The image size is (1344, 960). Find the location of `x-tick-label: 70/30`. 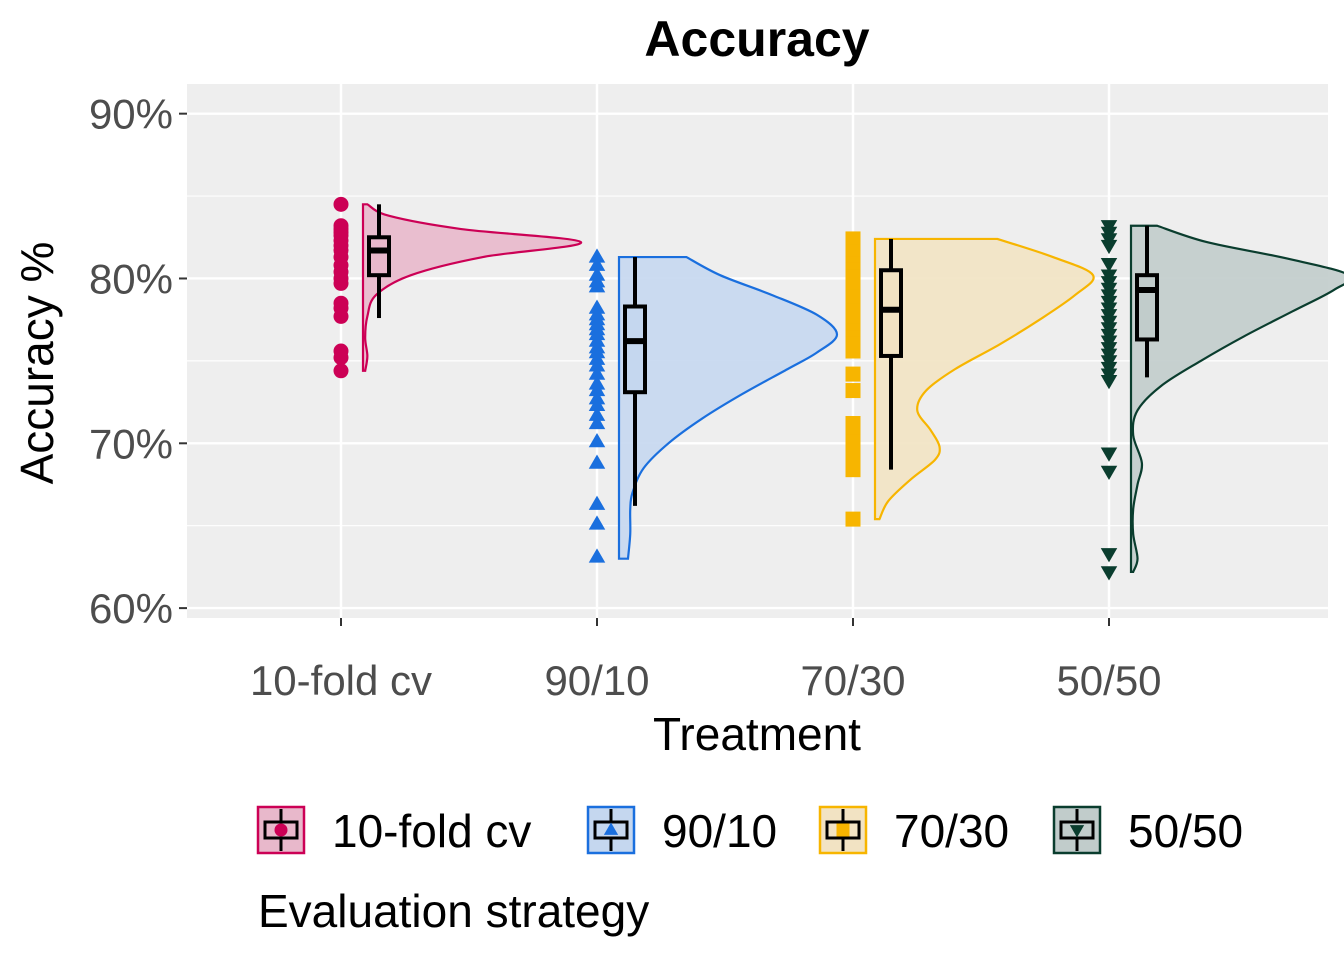

x-tick-label: 70/30 is located at coordinates (852, 680).